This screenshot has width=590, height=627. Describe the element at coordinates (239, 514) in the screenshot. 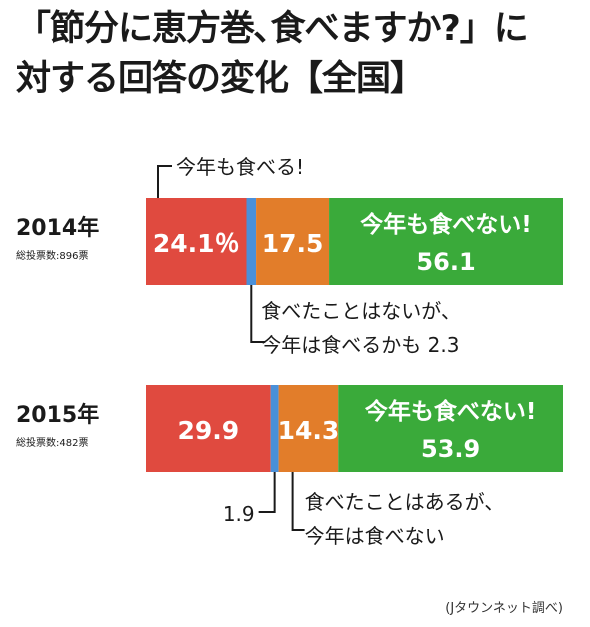

I see `callout-label: 1.9` at that location.